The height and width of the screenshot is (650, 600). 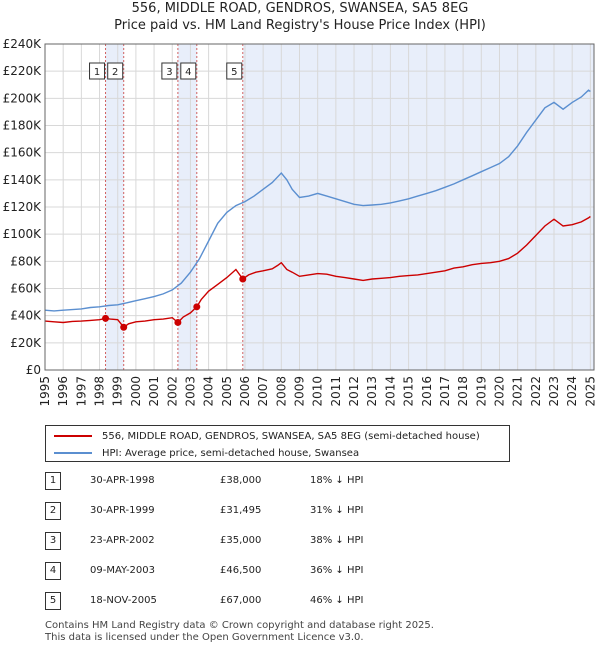 What do you see at coordinates (318, 391) in the screenshot?
I see `x-tick-label: 2010` at bounding box center [318, 391].